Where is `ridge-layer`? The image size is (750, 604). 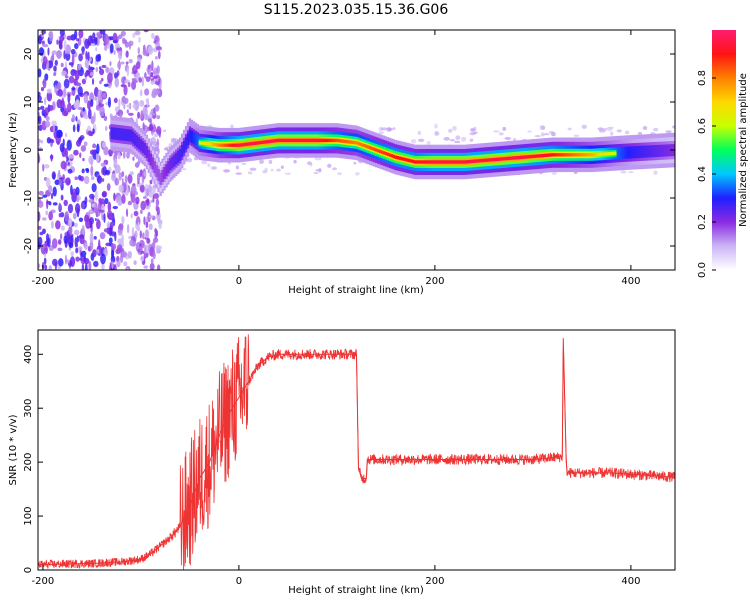 ridge-layer is located at coordinates (407, 151).